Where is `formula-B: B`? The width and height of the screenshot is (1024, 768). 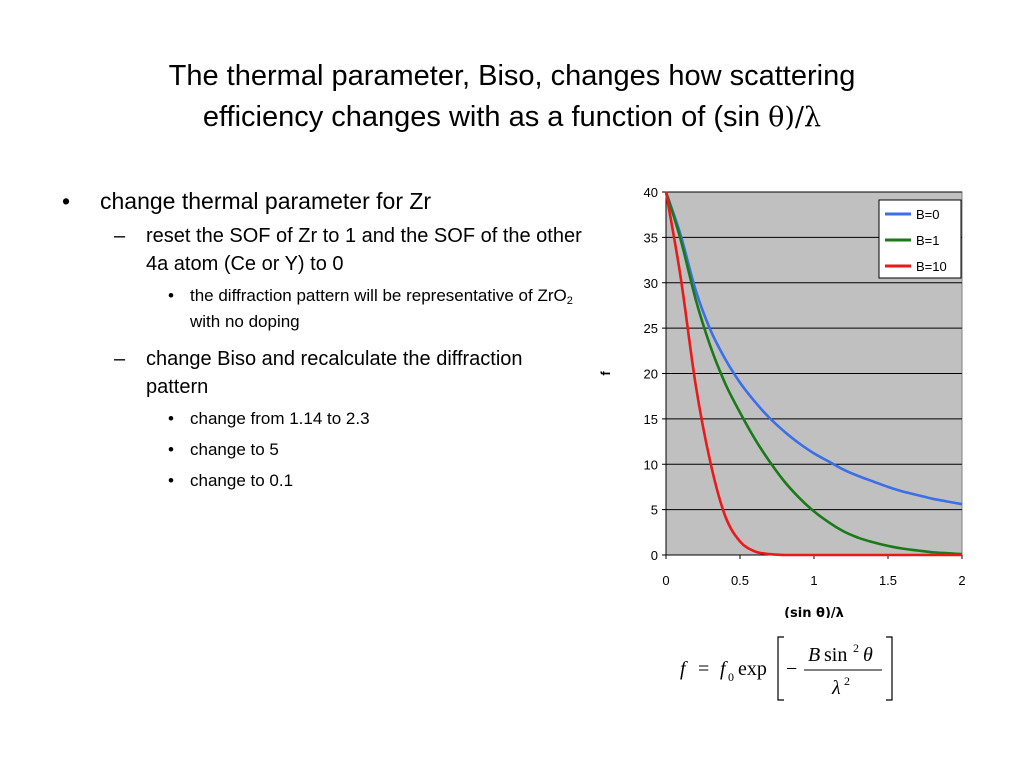
formula-B: B is located at coordinates (814, 655).